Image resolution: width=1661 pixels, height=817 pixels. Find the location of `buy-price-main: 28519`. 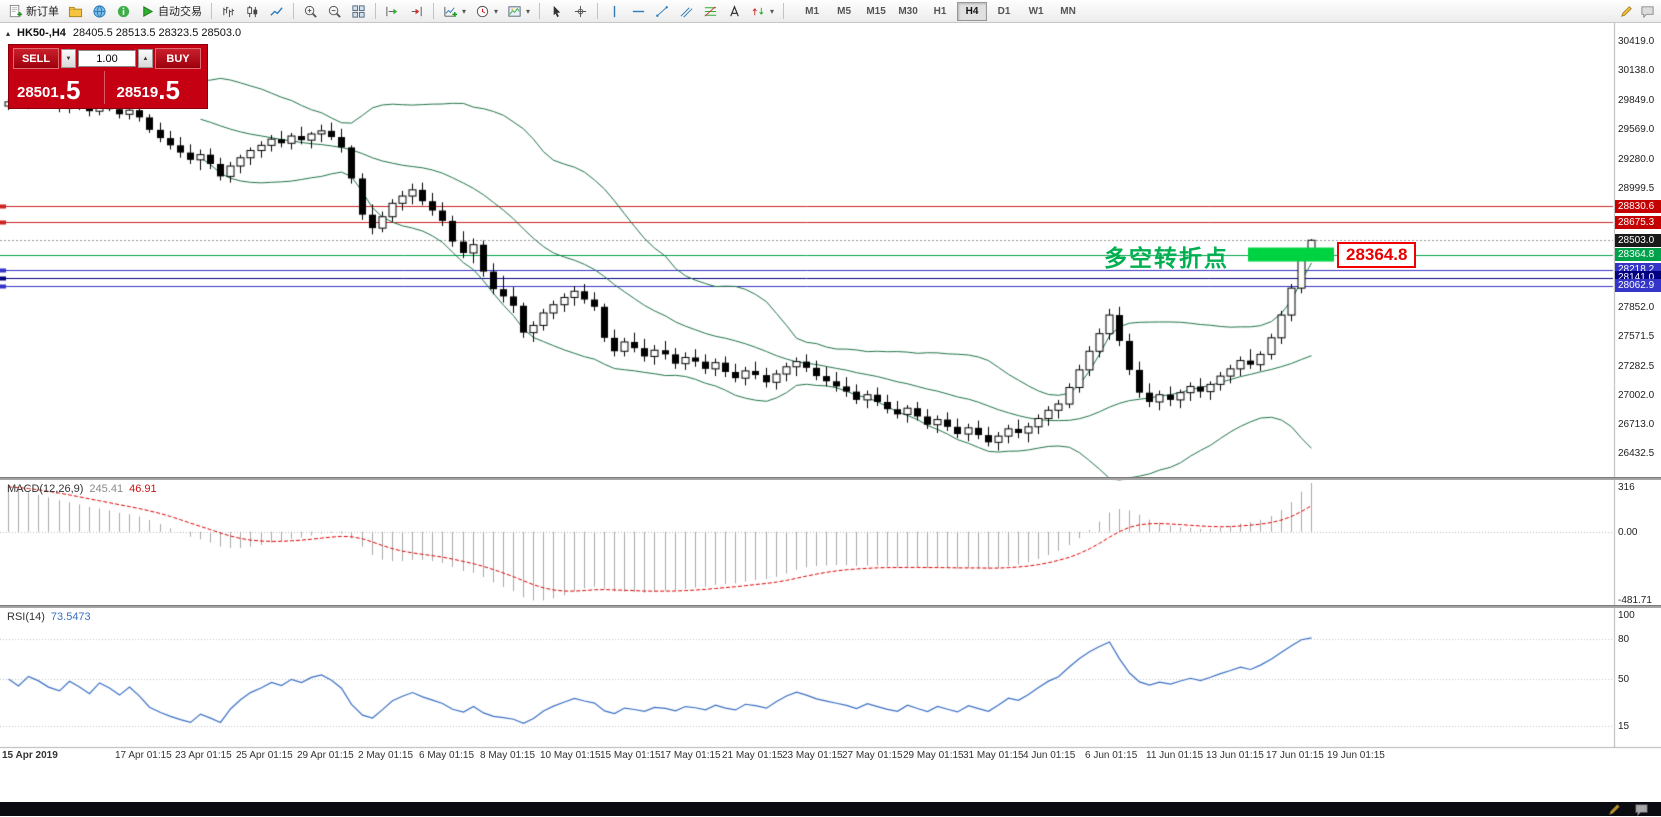

buy-price-main: 28519 is located at coordinates (137, 92).